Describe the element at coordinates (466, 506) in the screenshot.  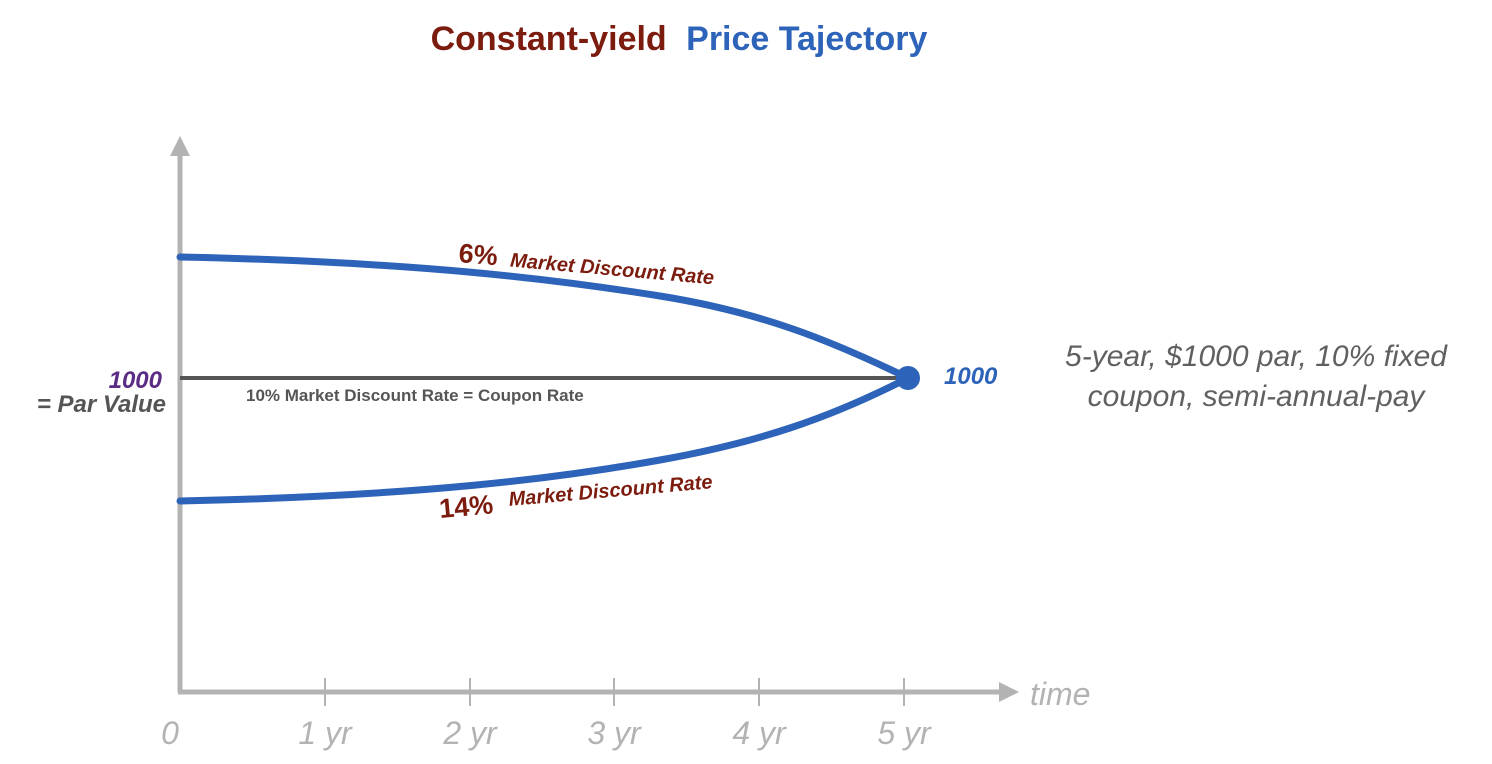
I see `discount-rate-pct: 14%` at that location.